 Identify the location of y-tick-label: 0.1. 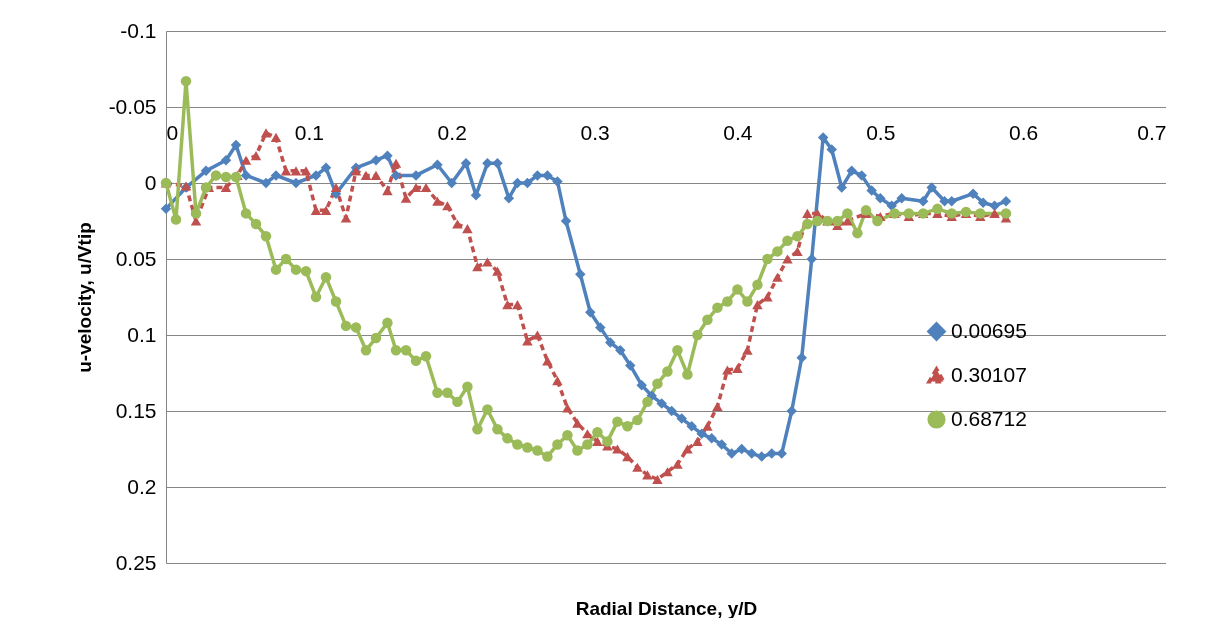
(142, 334).